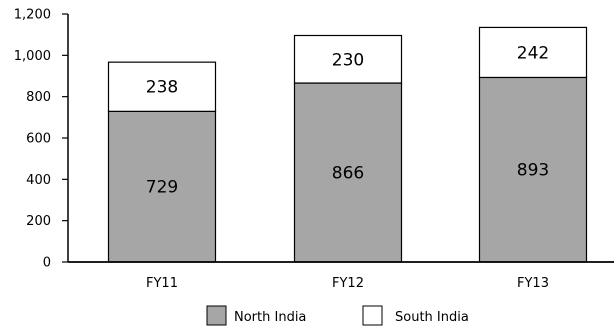 The image size is (614, 326). Describe the element at coordinates (38, 180) in the screenshot. I see `y-tick-label: 400` at that location.